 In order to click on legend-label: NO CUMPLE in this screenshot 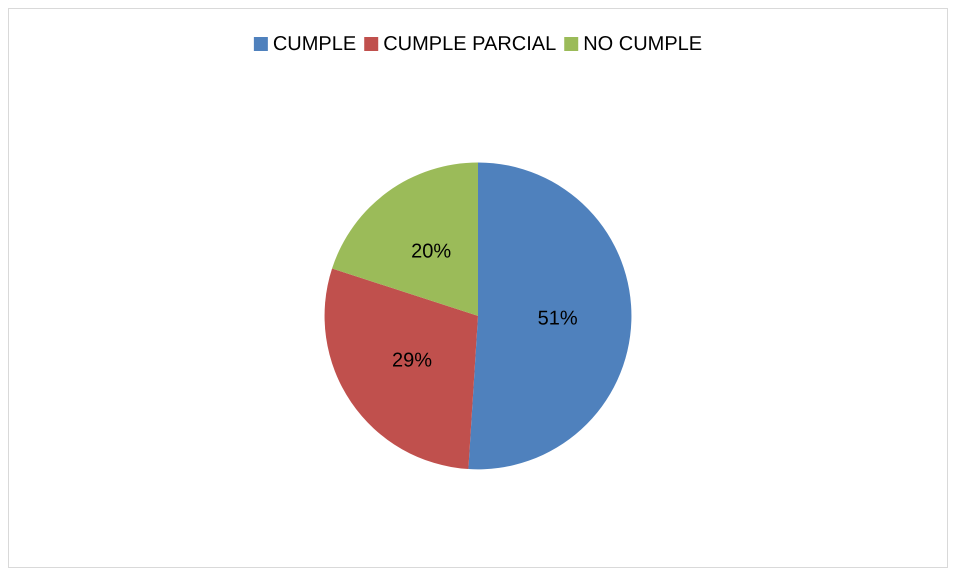, I will do `click(642, 44)`.